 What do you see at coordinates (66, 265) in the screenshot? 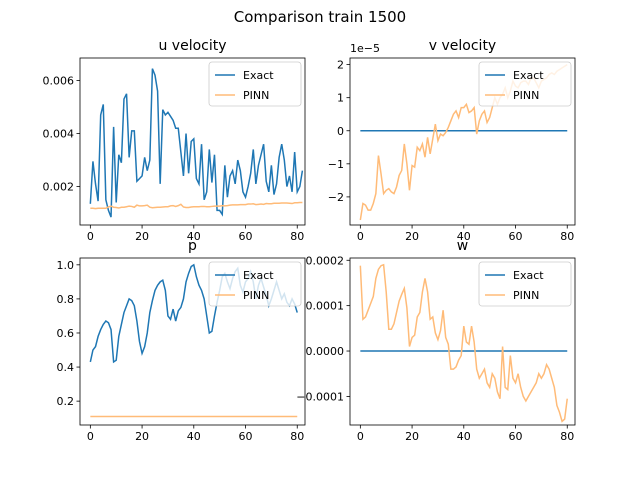
I see `y-tick-label: 1.0` at bounding box center [66, 265].